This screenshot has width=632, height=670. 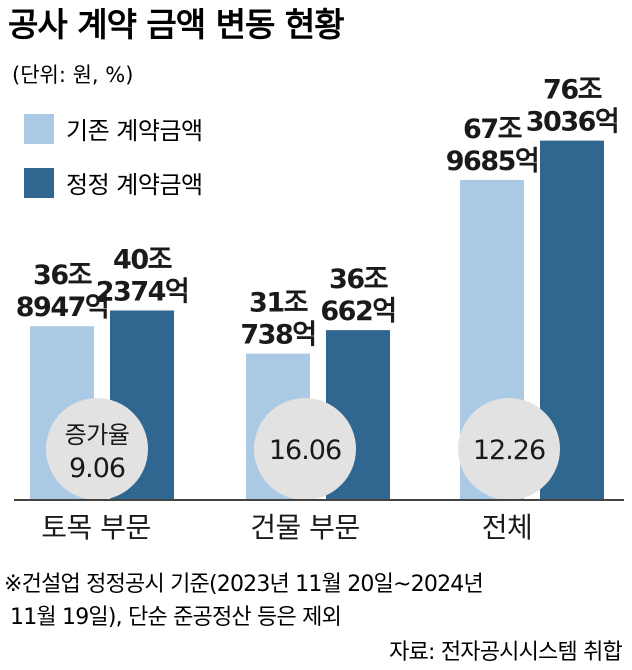 I want to click on increase-rate-value-2: 12.26, so click(x=509, y=450).